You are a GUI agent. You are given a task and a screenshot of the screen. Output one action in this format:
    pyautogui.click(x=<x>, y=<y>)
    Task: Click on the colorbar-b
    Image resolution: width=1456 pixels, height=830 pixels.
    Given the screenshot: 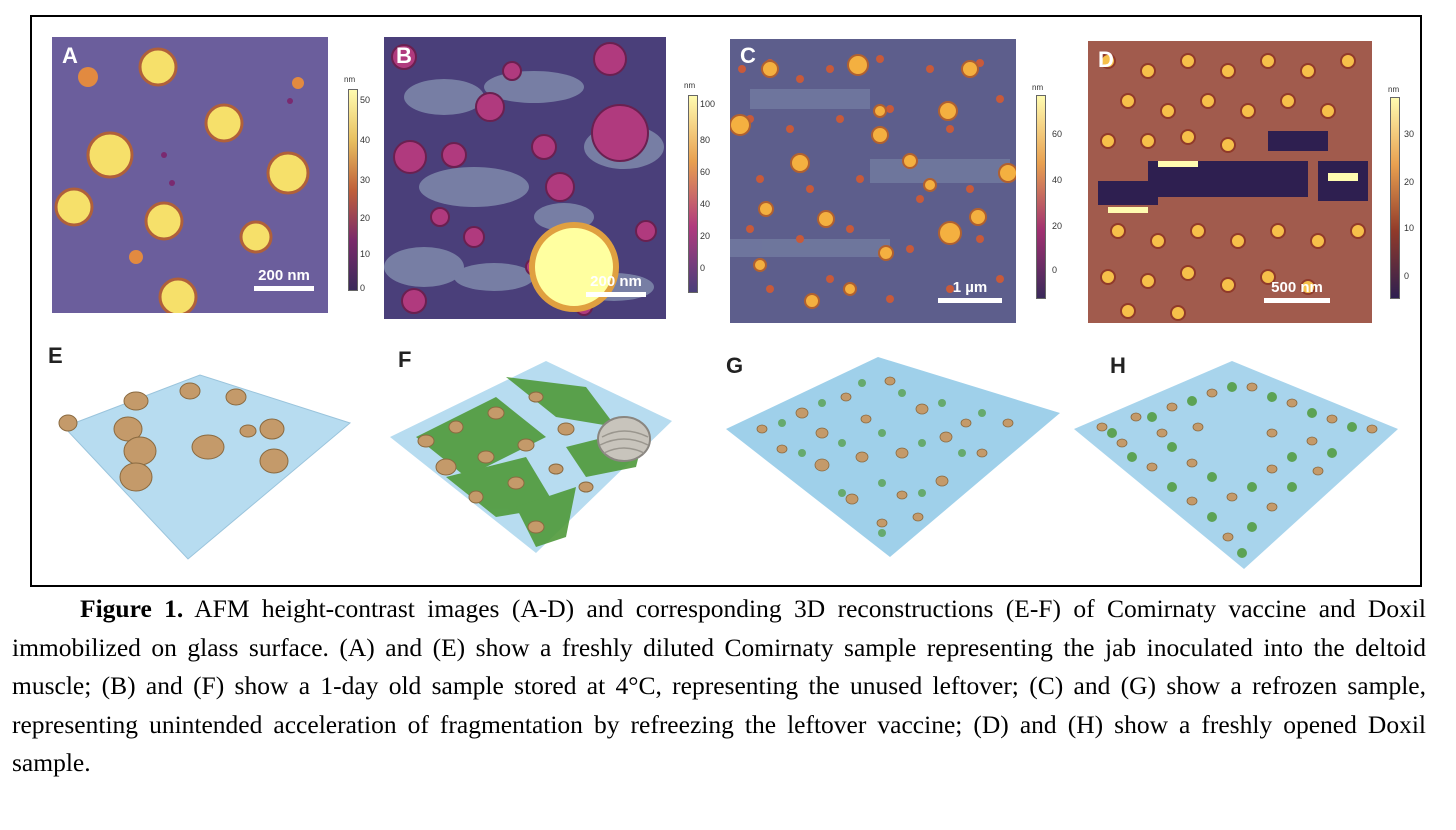 What is the action you would take?
    pyautogui.click(x=693, y=194)
    